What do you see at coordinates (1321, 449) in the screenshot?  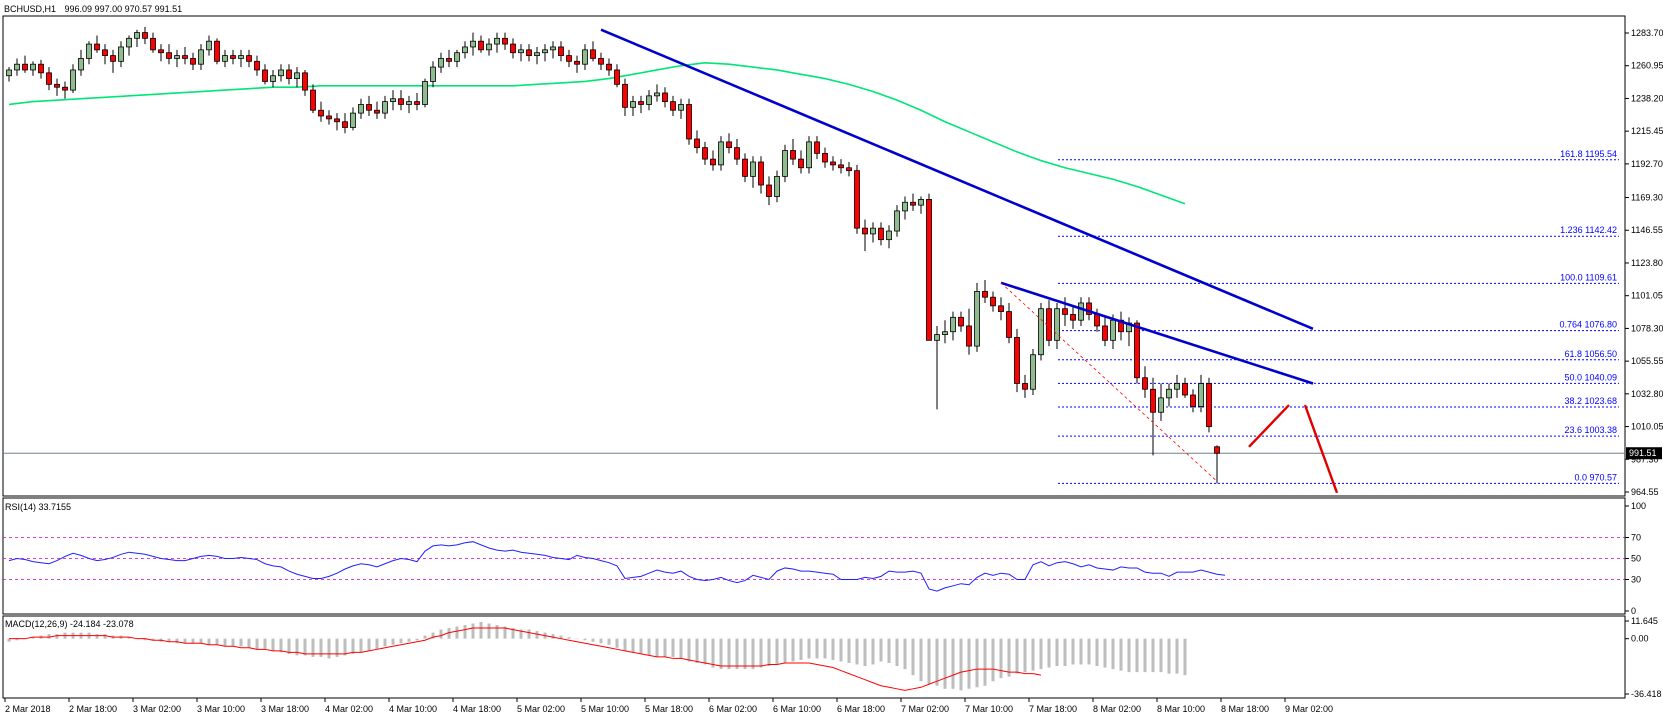 I see `projection-down-arrow` at bounding box center [1321, 449].